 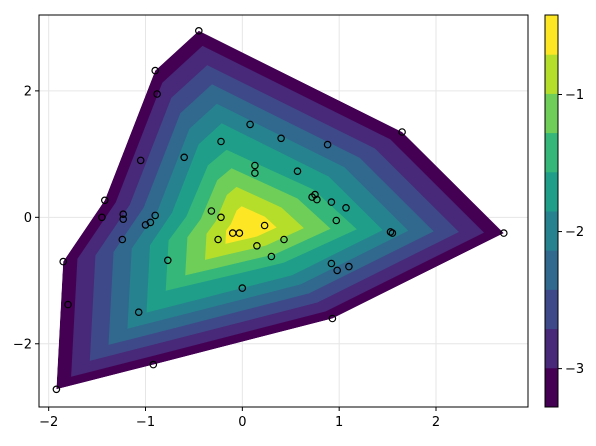 What do you see at coordinates (574, 232) in the screenshot?
I see `colorbar-tick-label: −2` at bounding box center [574, 232].